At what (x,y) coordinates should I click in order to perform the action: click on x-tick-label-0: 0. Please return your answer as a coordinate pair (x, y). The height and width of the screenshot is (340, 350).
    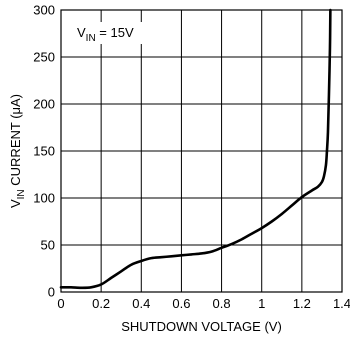
    Looking at the image, I should click on (60, 303).